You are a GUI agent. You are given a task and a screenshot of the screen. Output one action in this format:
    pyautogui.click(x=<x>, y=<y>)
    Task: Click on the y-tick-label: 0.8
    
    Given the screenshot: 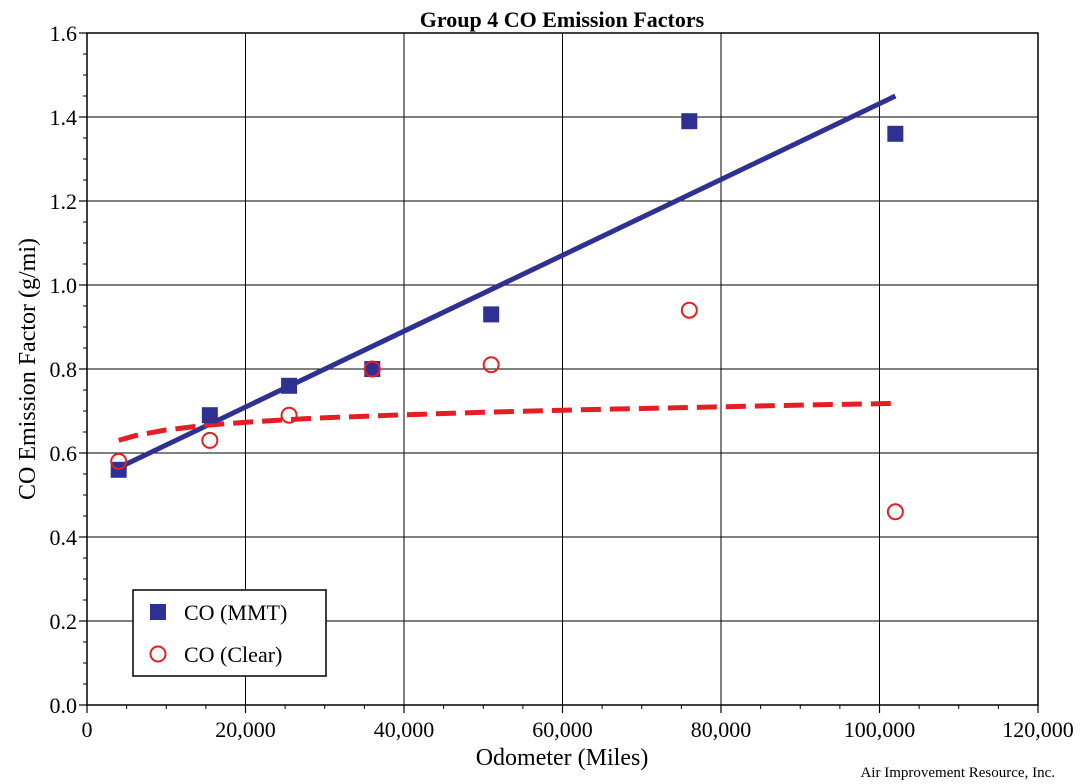 What is the action you would take?
    pyautogui.click(x=64, y=369)
    